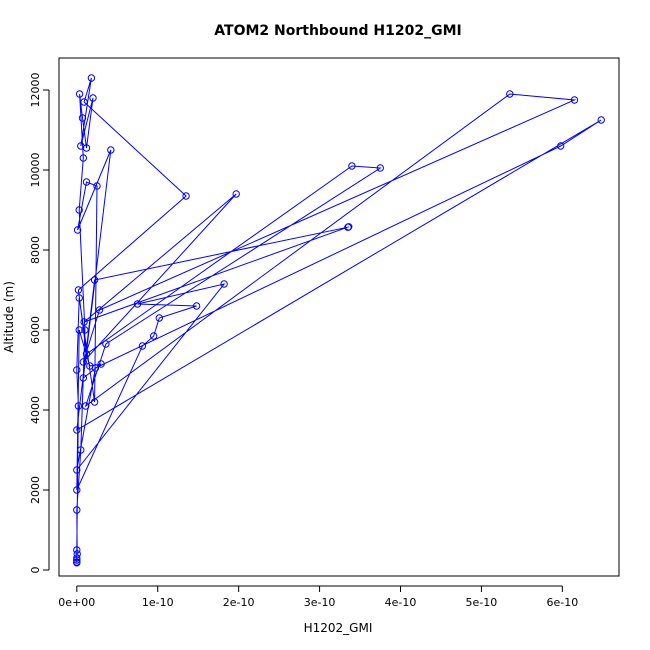 The width and height of the screenshot is (650, 650). Describe the element at coordinates (35, 170) in the screenshot. I see `y-tick-label: 10000` at that location.